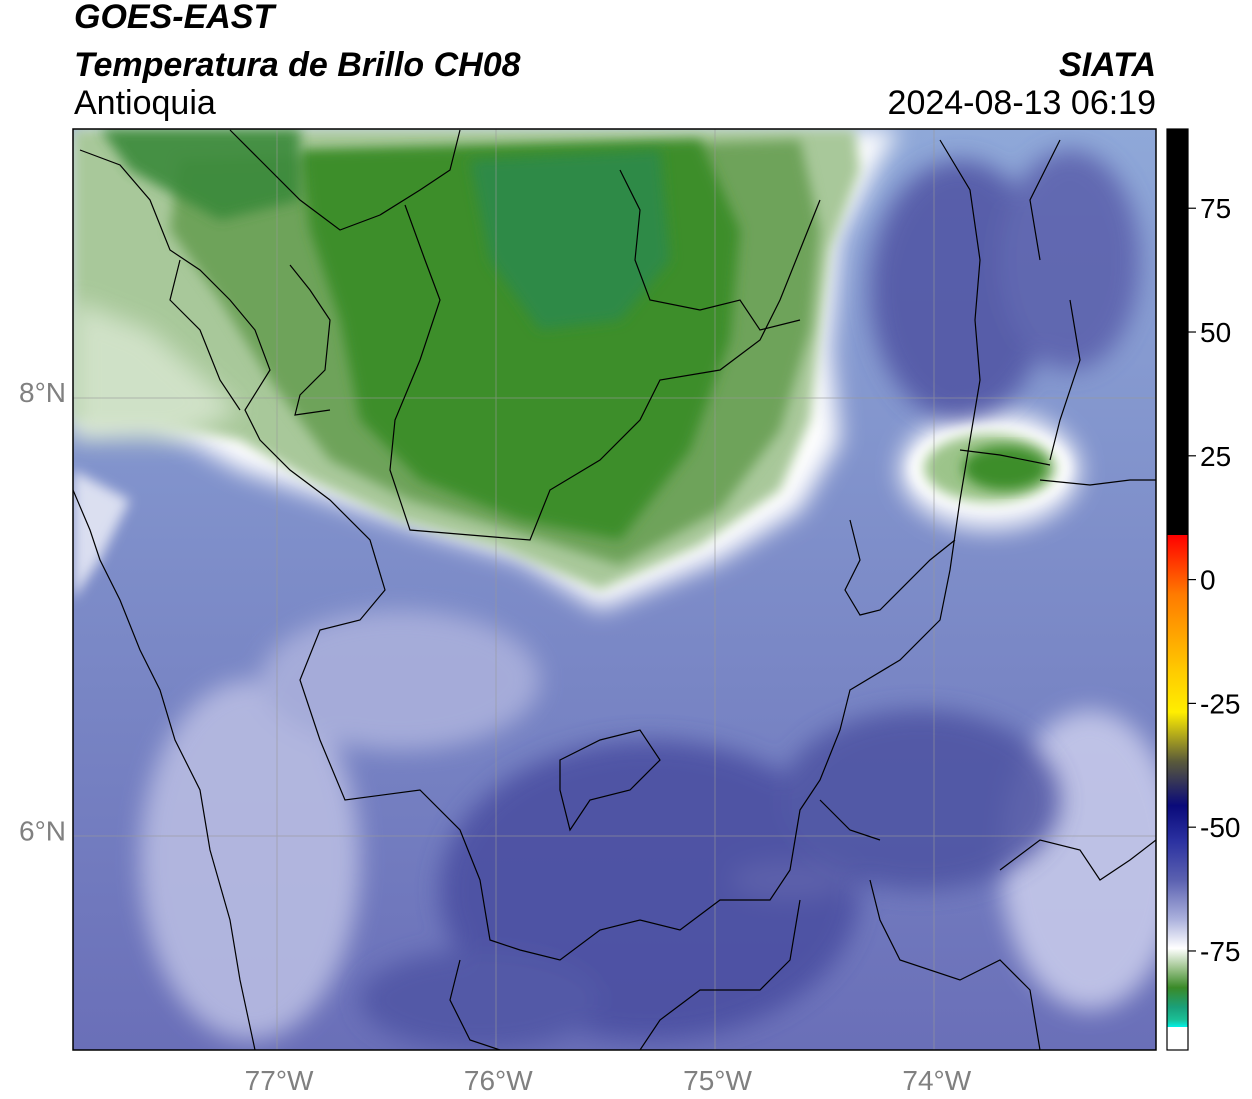 This screenshot has width=1252, height=1099. I want to click on lon-tick-label: 76°W, so click(498, 1080).